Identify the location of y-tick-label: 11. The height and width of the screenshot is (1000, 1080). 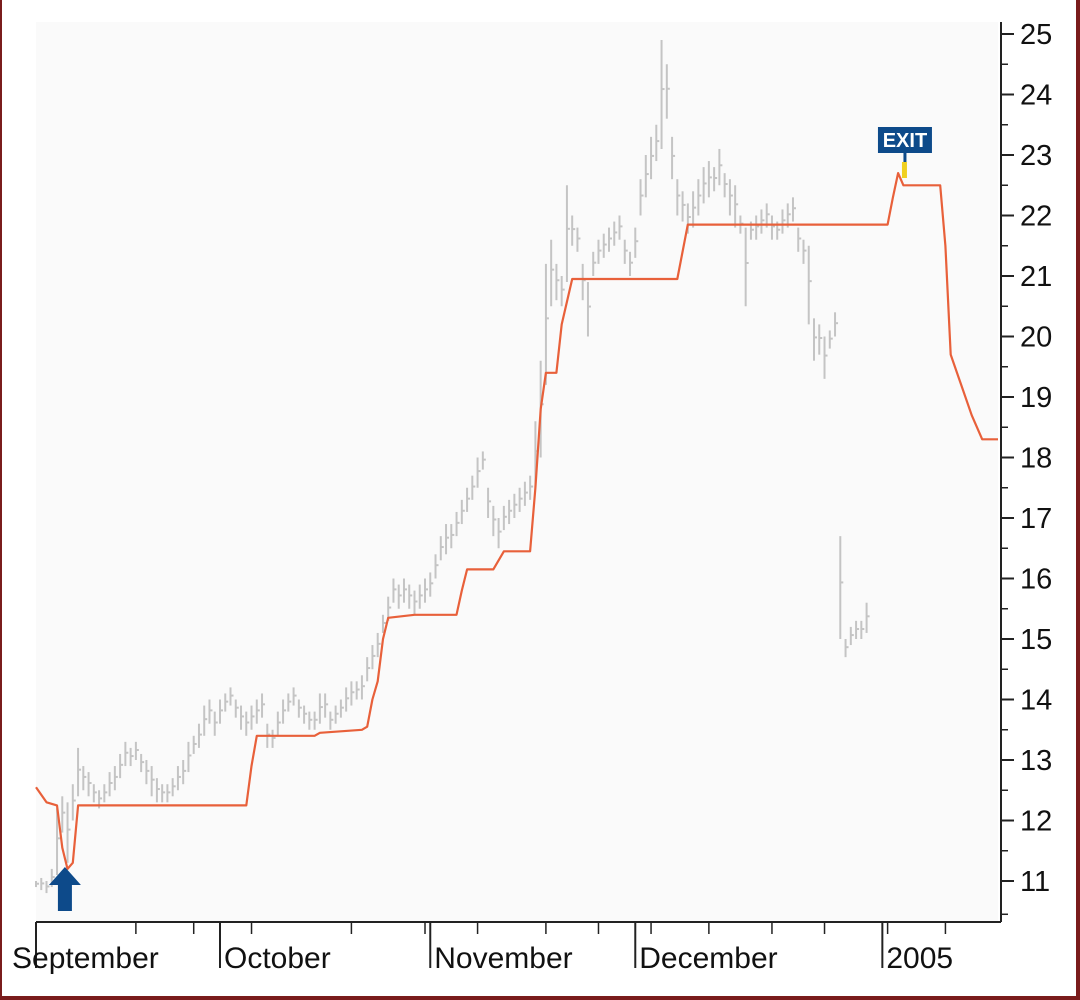
(1035, 882).